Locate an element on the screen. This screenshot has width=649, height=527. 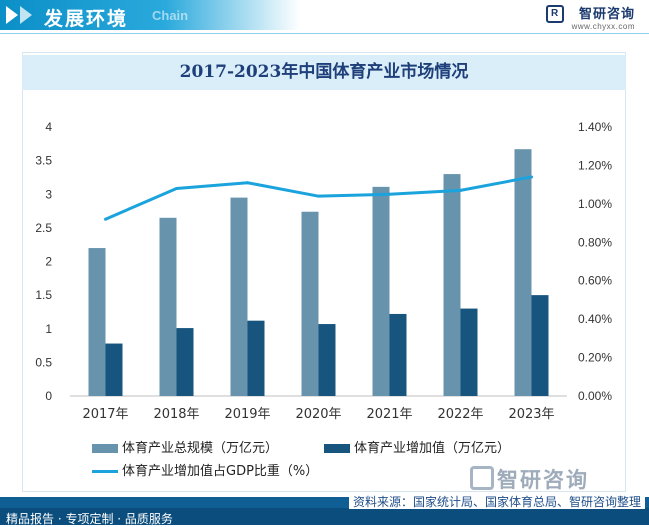
legend-label-gdp-share: 体育产业增加值占GDP比重（%） is located at coordinates (220, 471).